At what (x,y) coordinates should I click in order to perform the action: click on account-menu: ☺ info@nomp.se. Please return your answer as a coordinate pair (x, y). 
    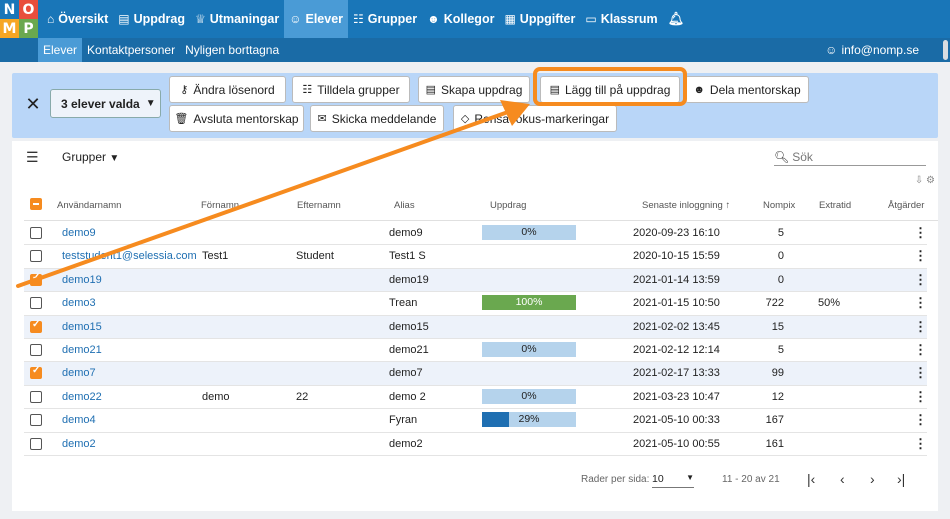
    Looking at the image, I should click on (872, 50).